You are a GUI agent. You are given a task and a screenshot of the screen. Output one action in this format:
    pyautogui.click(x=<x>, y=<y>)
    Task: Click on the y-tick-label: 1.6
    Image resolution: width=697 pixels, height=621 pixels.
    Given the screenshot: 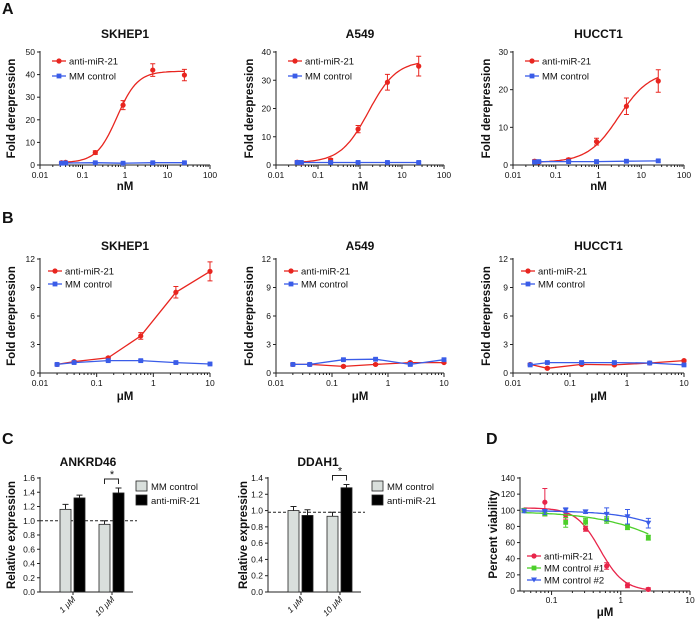 What is the action you would take?
    pyautogui.click(x=29, y=478)
    